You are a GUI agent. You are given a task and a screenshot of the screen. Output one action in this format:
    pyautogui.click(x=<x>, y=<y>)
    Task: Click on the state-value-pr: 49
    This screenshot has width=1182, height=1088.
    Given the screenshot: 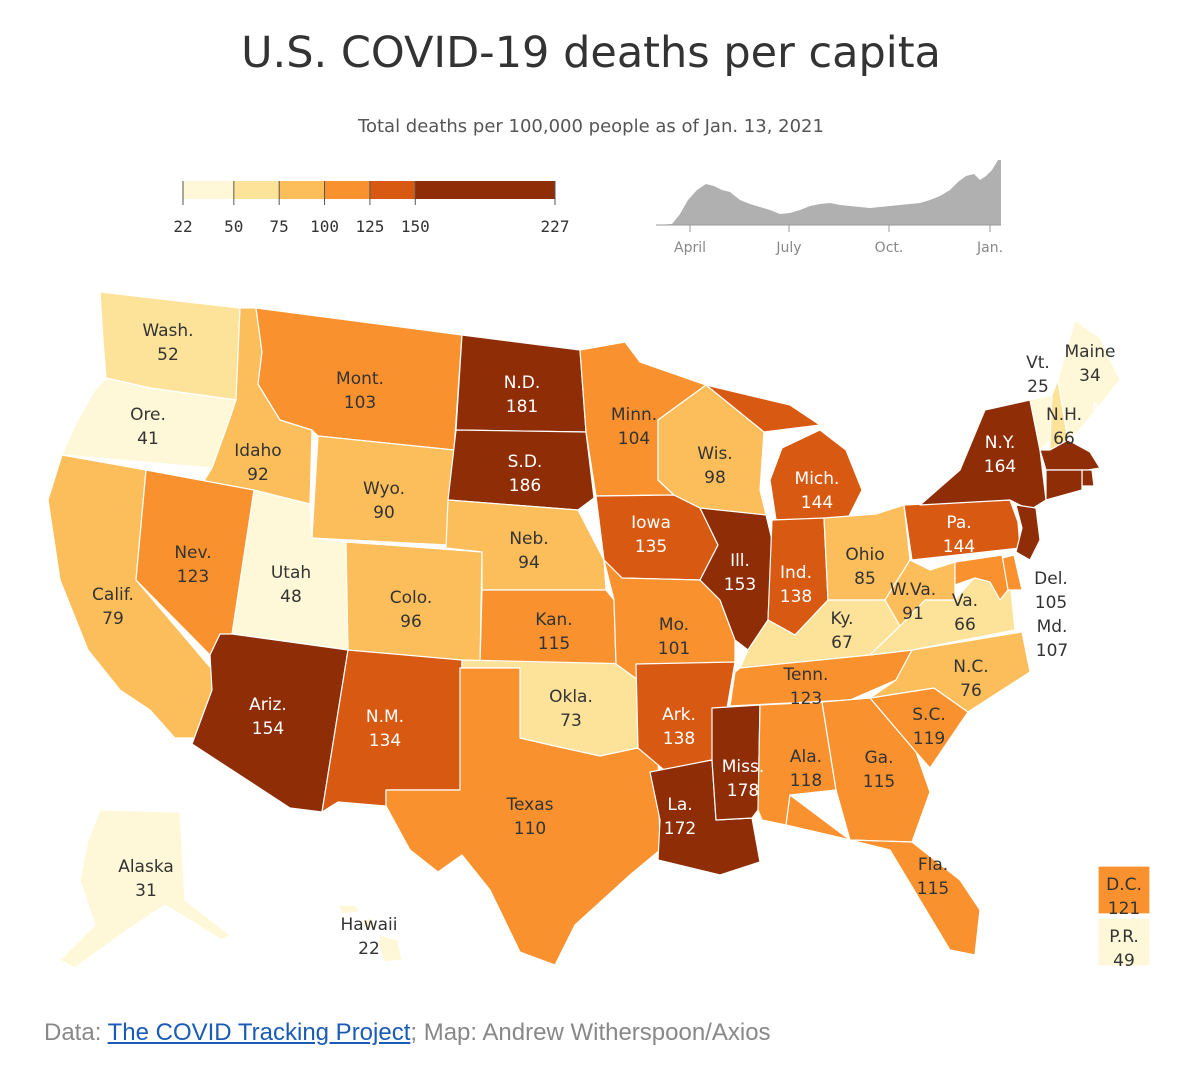 What is the action you would take?
    pyautogui.click(x=1124, y=961)
    